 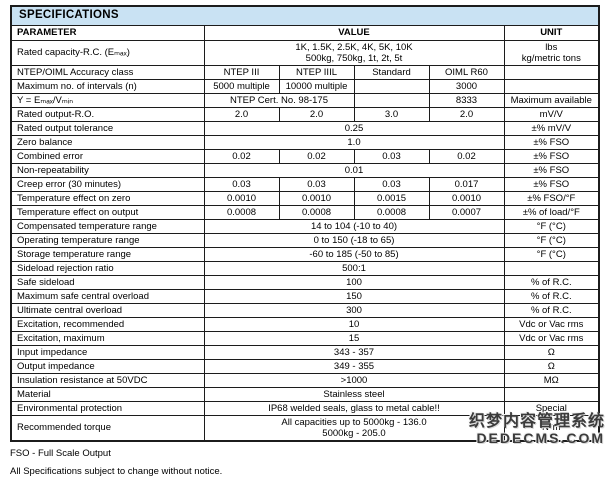 I want to click on table-title: SPECIFICATIONS, so click(x=305, y=15).